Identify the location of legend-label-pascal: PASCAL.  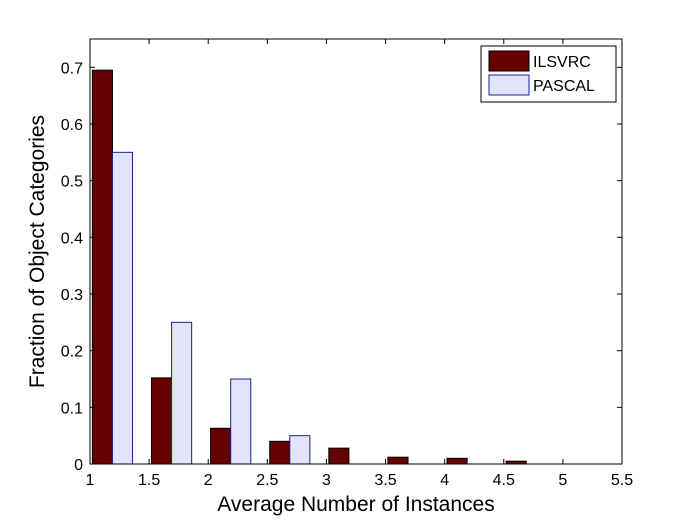
(564, 86).